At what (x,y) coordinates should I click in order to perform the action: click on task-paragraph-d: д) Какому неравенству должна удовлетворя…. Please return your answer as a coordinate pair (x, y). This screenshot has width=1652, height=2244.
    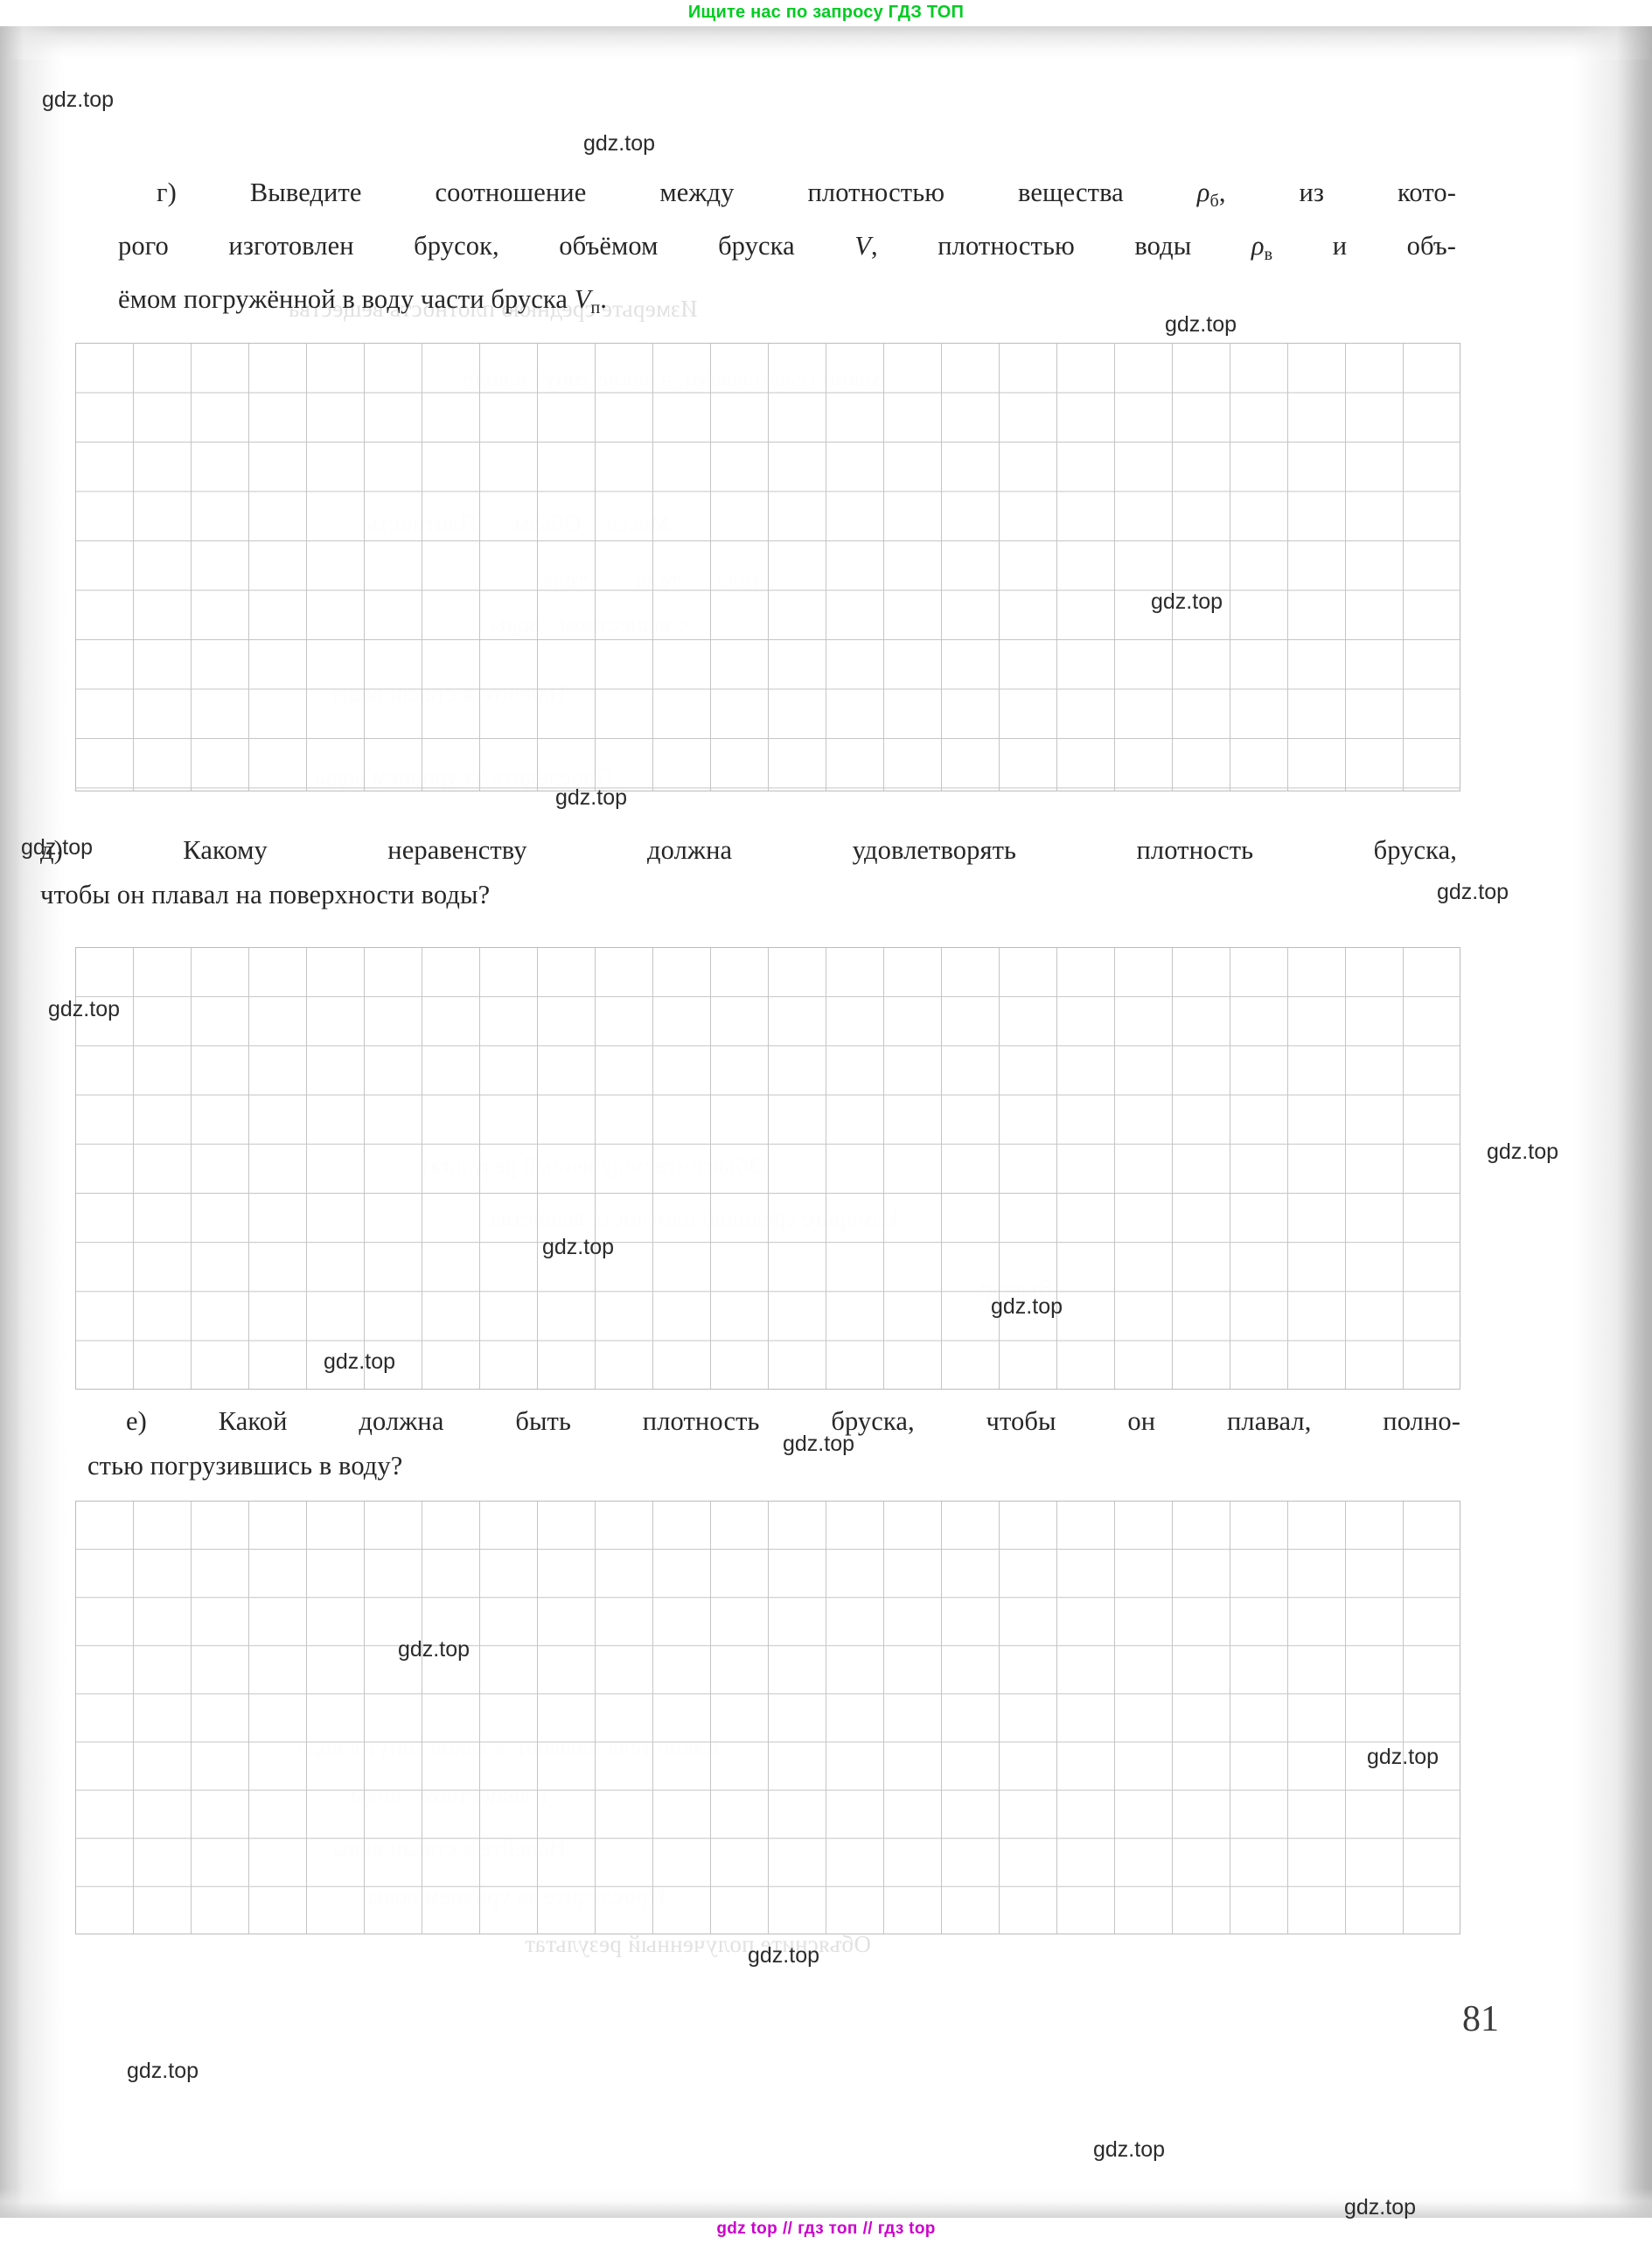
    Looking at the image, I should click on (748, 872).